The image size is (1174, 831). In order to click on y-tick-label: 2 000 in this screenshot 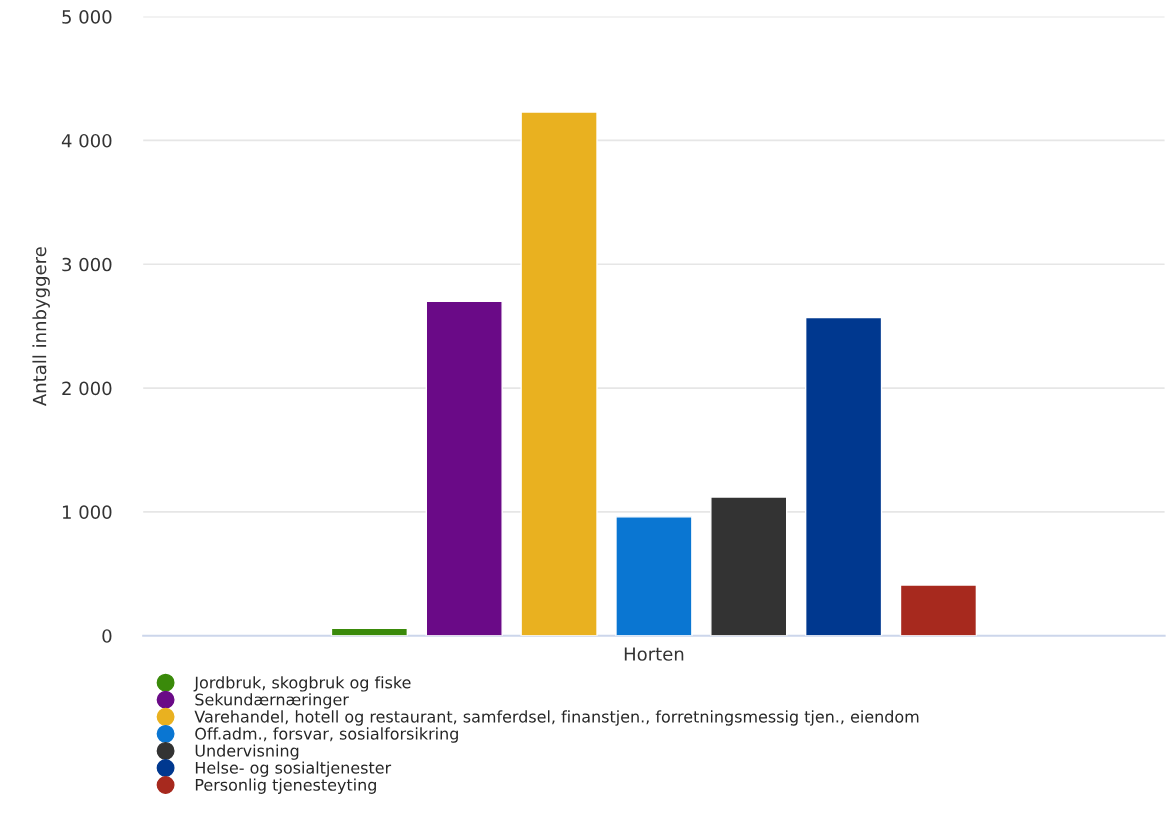, I will do `click(87, 388)`.